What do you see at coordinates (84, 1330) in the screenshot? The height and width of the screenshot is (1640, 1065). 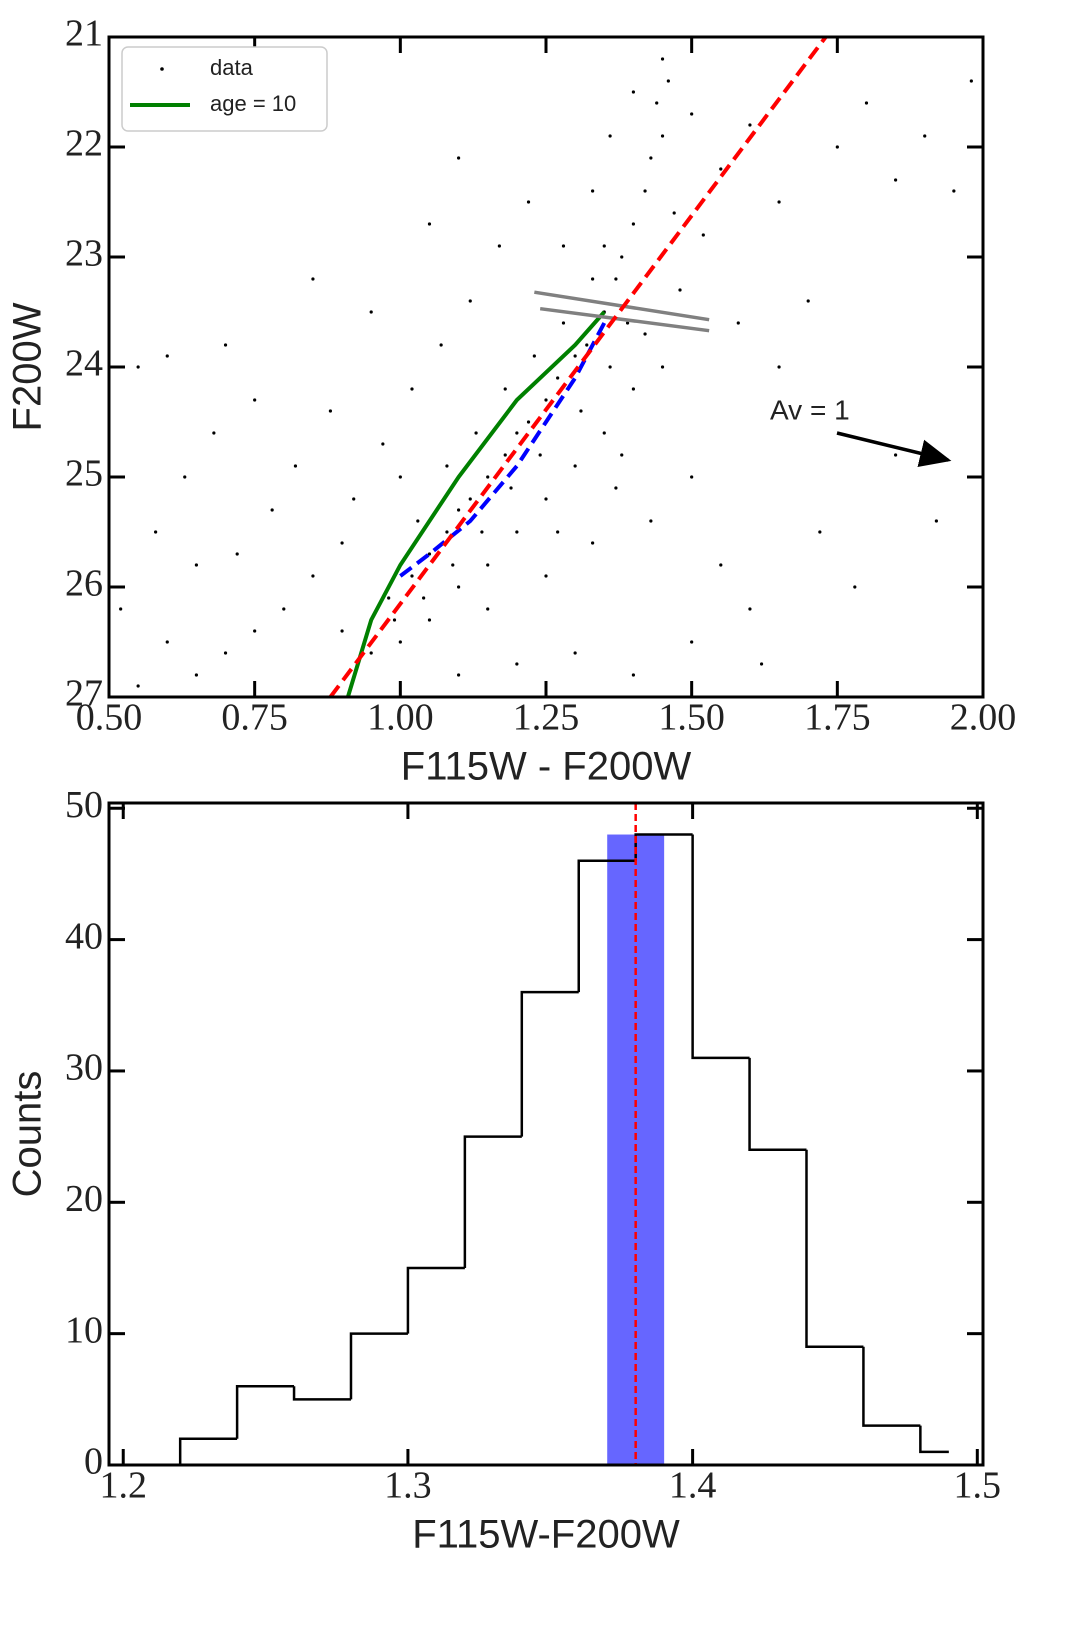 I see `y-tick-label: 10` at bounding box center [84, 1330].